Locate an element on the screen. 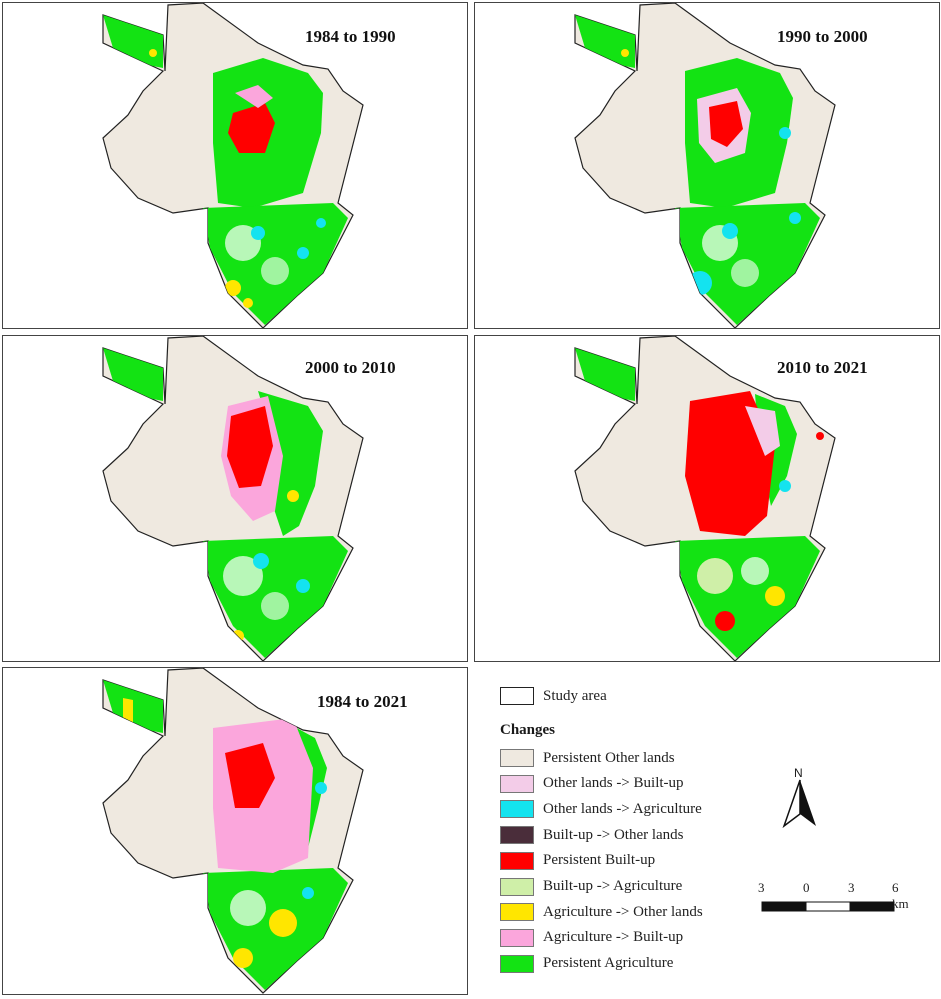 This screenshot has width=941, height=999. north-arrow-icon is located at coordinates (799, 804).